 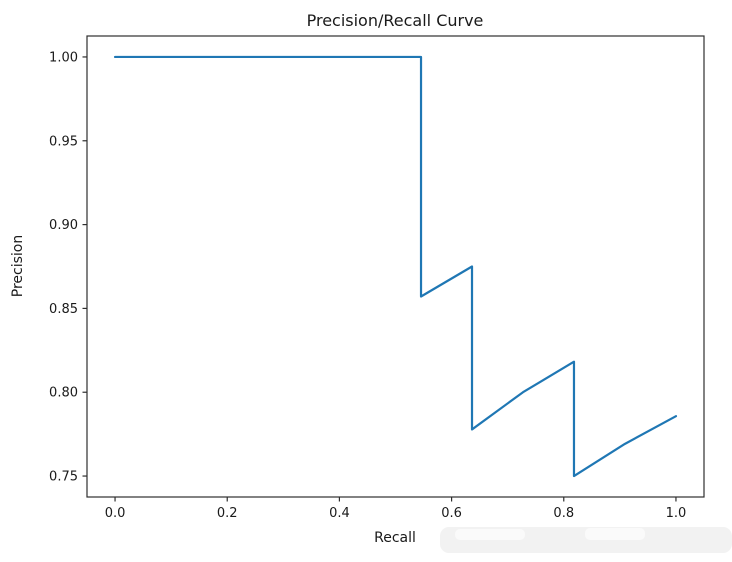 What do you see at coordinates (63, 141) in the screenshot?
I see `y-tick-label: 0.95` at bounding box center [63, 141].